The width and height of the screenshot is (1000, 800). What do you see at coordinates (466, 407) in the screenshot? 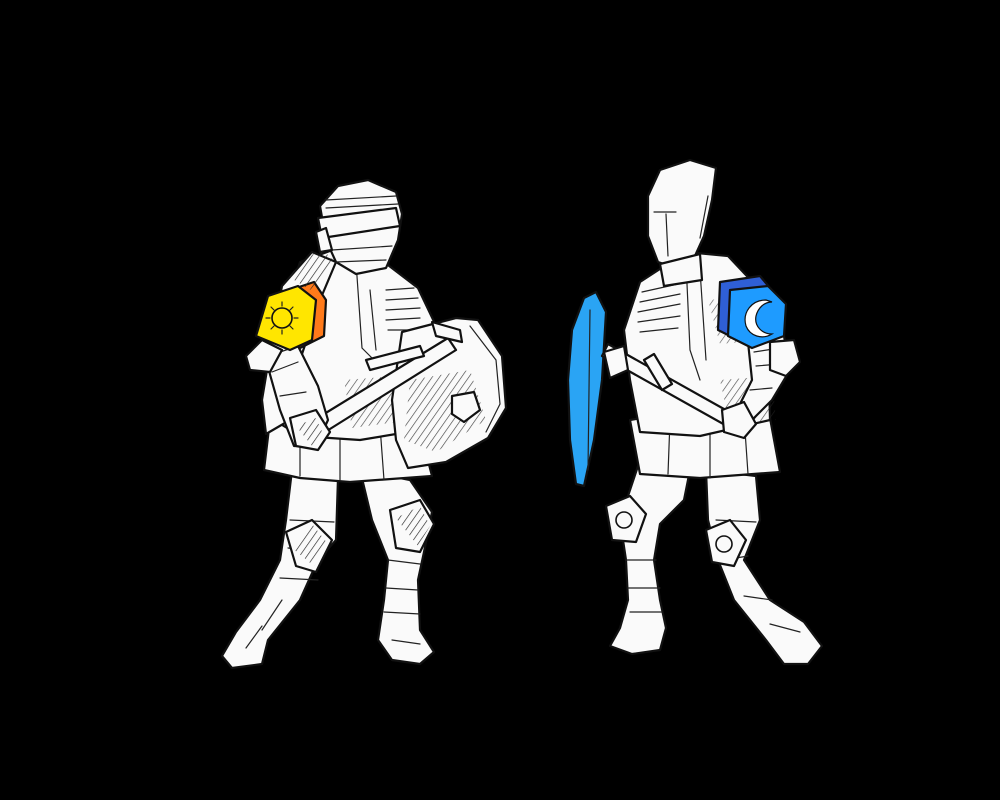
I see `knight-left-shield-hand` at bounding box center [466, 407].